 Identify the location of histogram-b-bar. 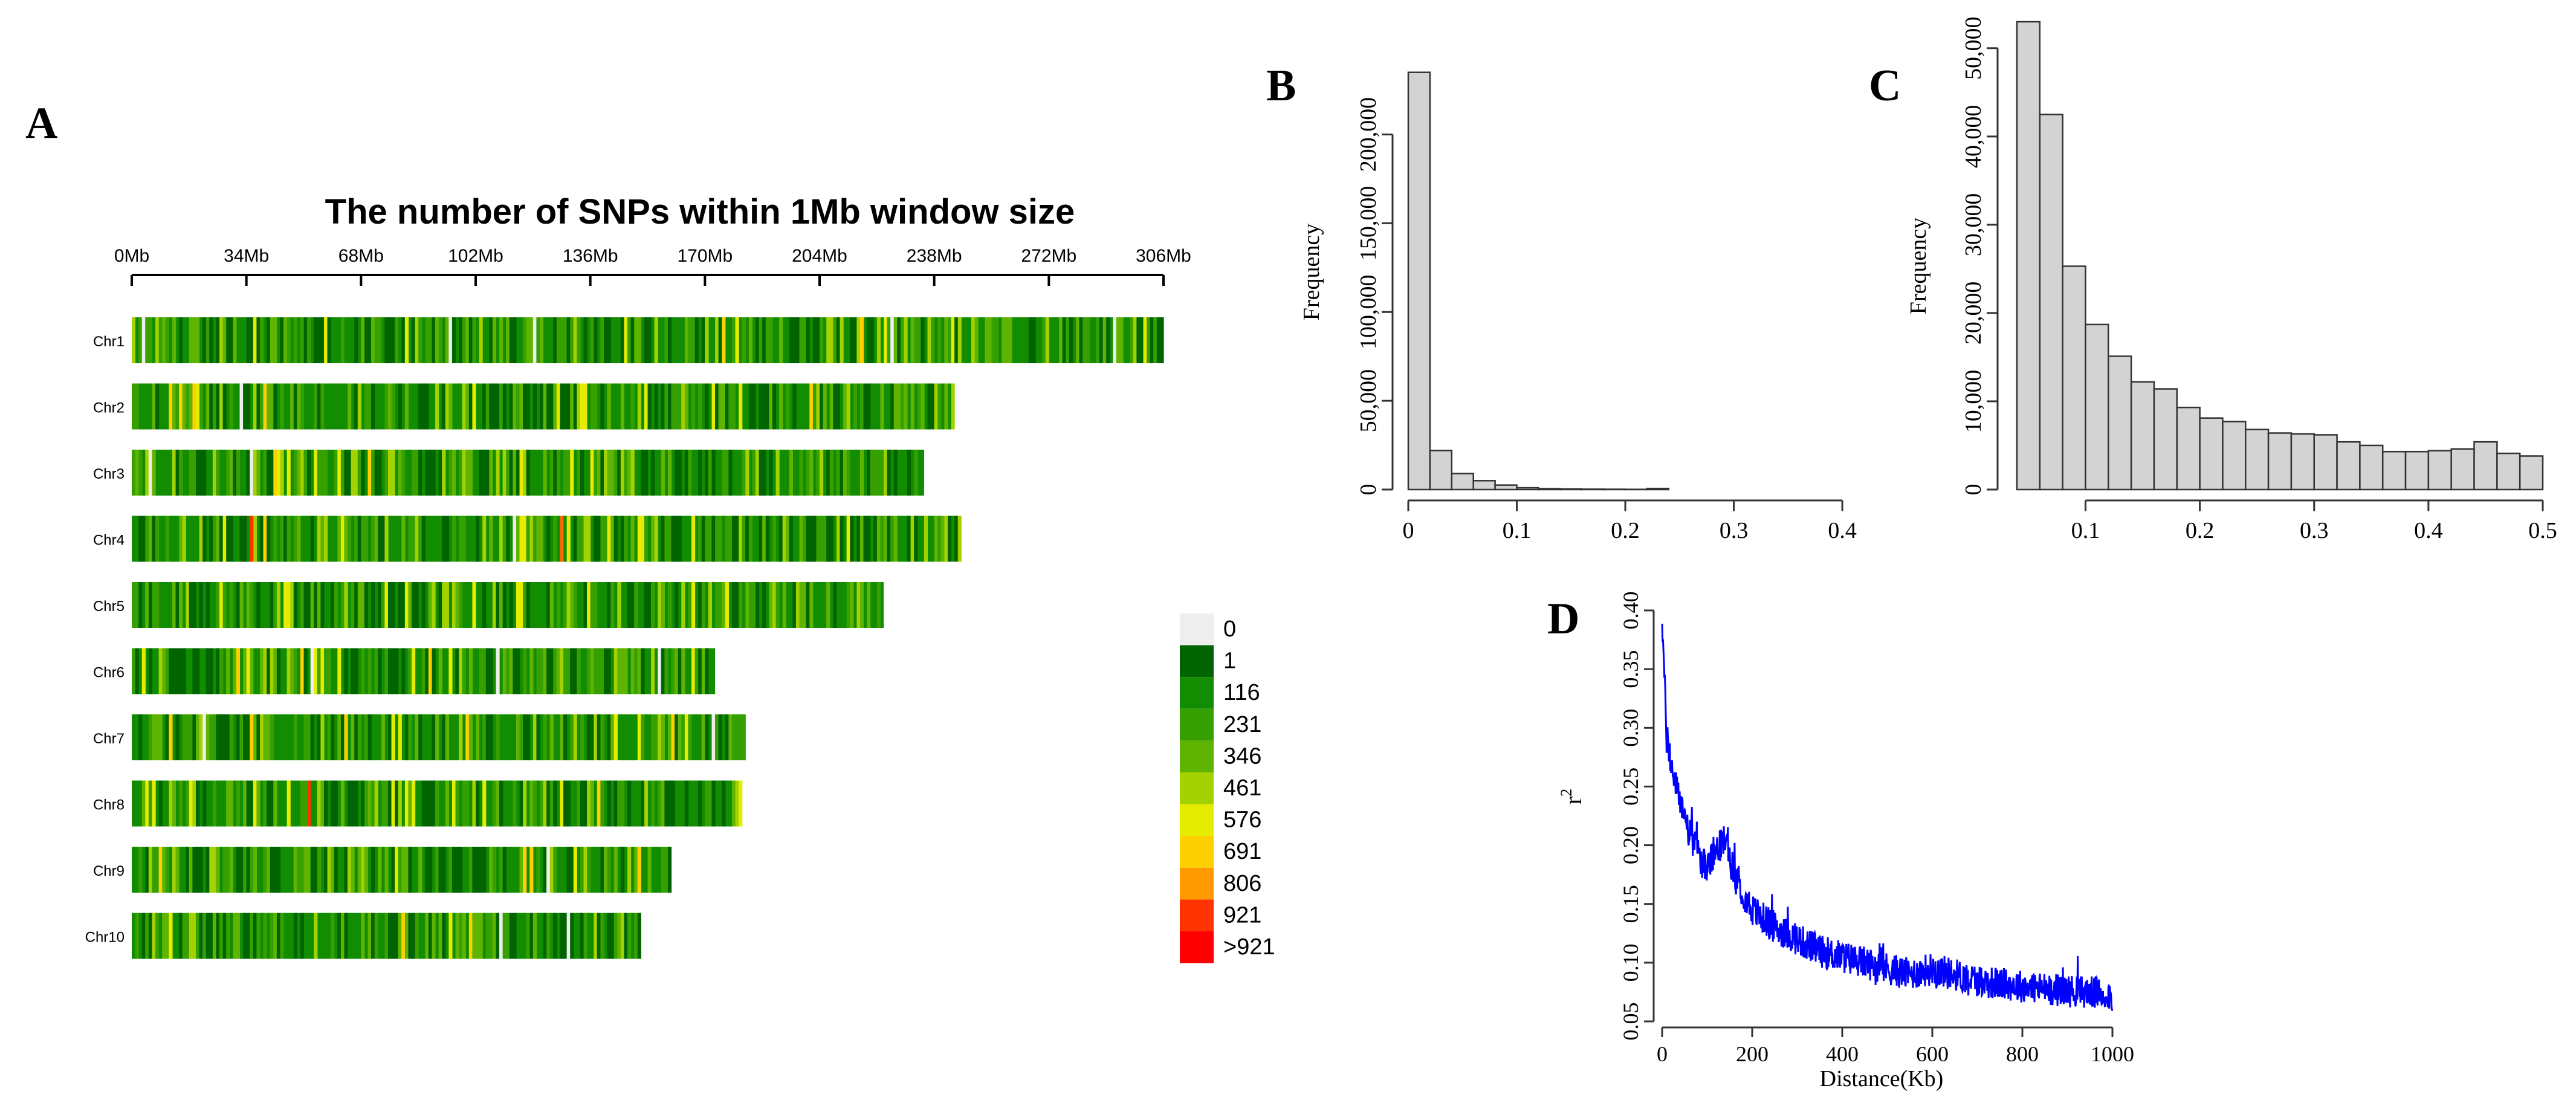
(1658, 489).